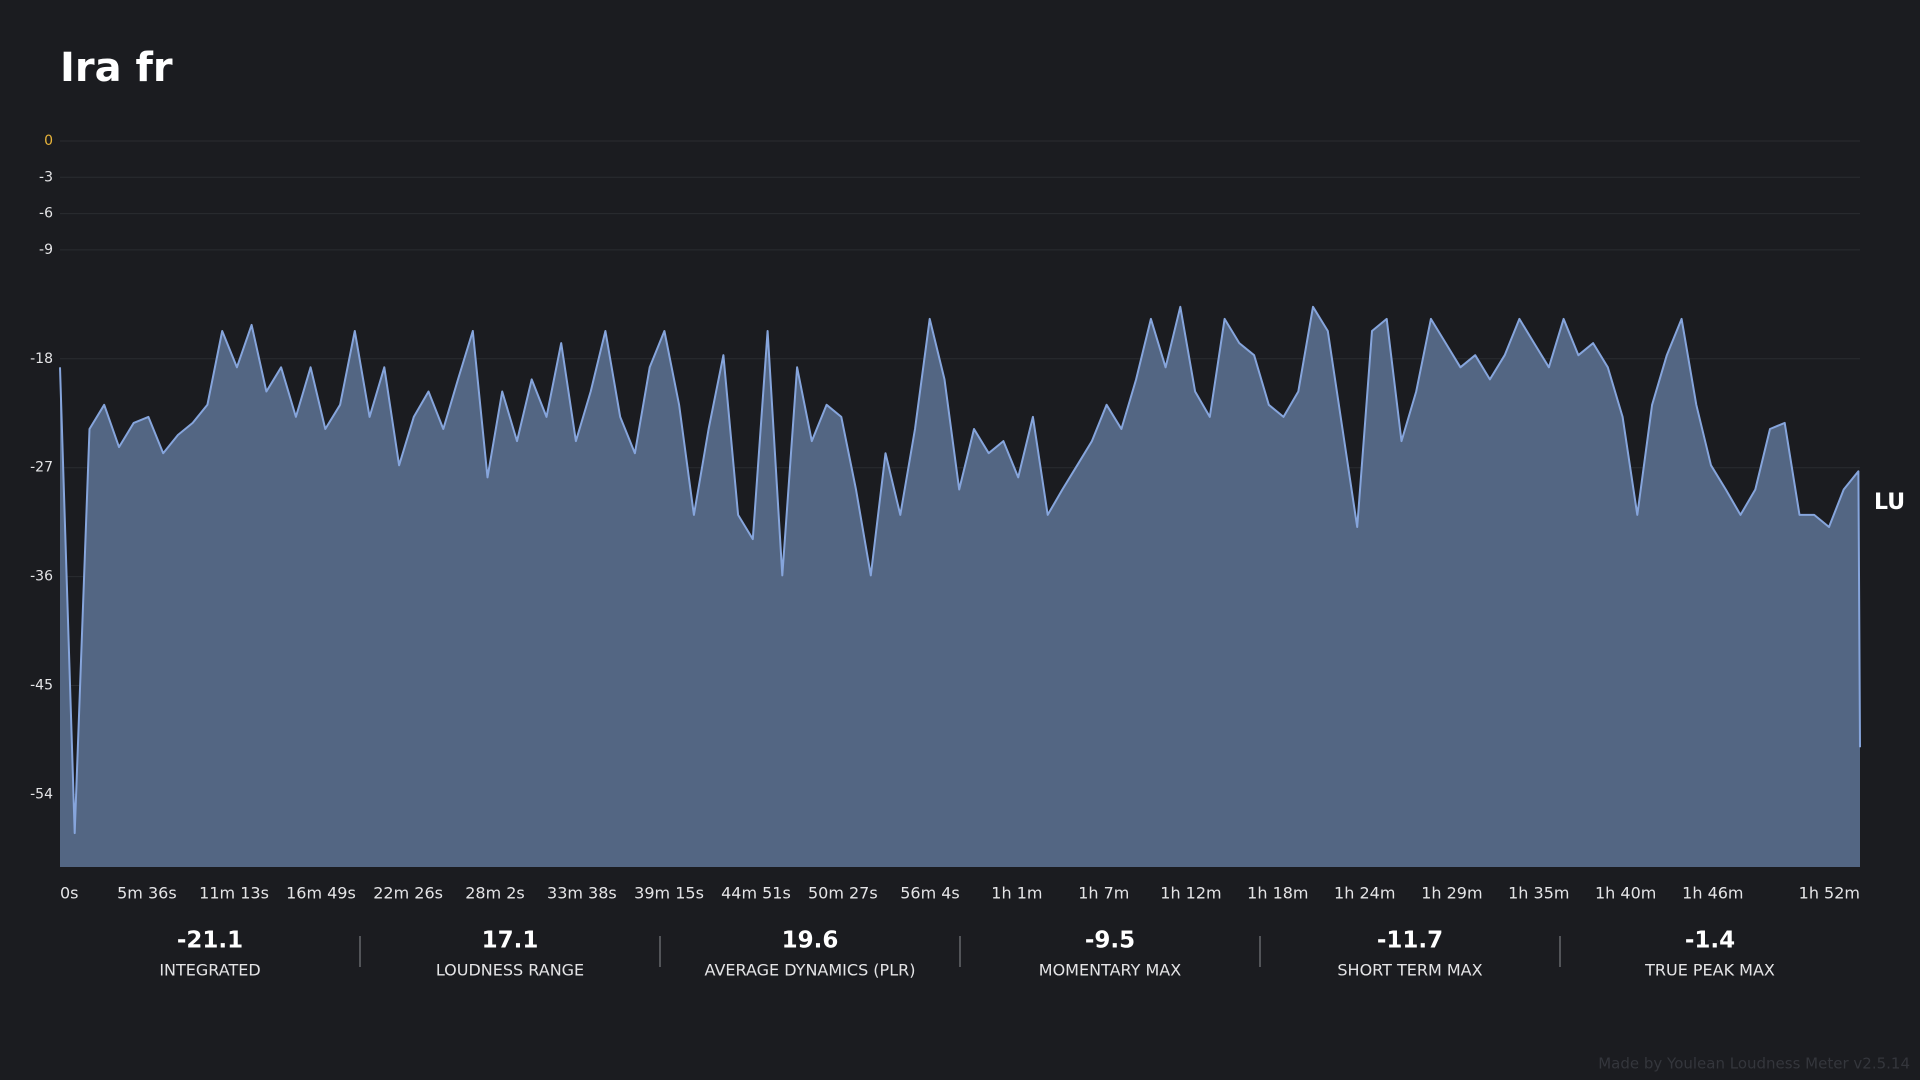 This screenshot has height=1080, width=1920. Describe the element at coordinates (1889, 502) in the screenshot. I see `unit-label: LU` at that location.